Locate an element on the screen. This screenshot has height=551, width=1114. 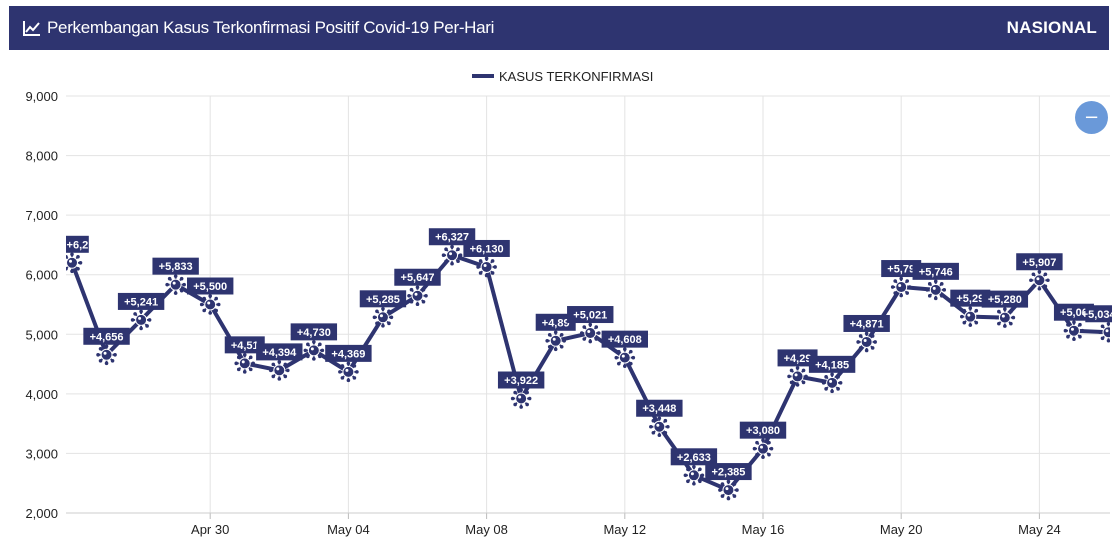
data-label: +5,021 is located at coordinates (590, 315).